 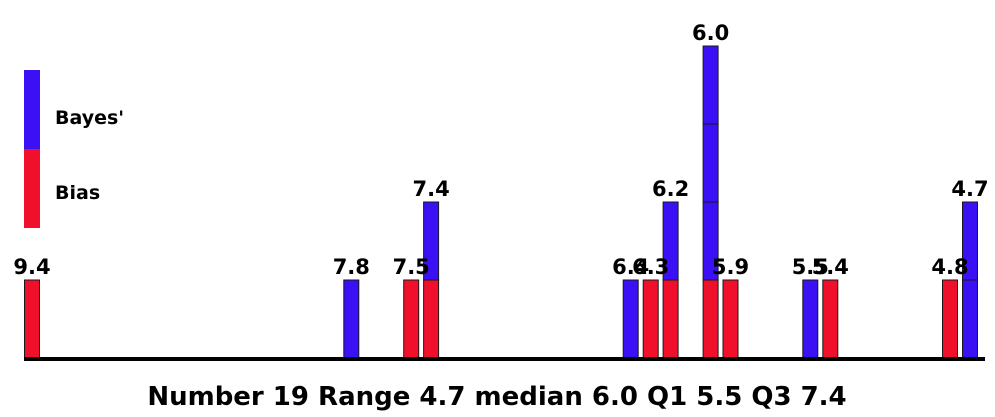 What do you see at coordinates (810, 319) in the screenshot?
I see `bar-block-5.5-bayes-1` at bounding box center [810, 319].